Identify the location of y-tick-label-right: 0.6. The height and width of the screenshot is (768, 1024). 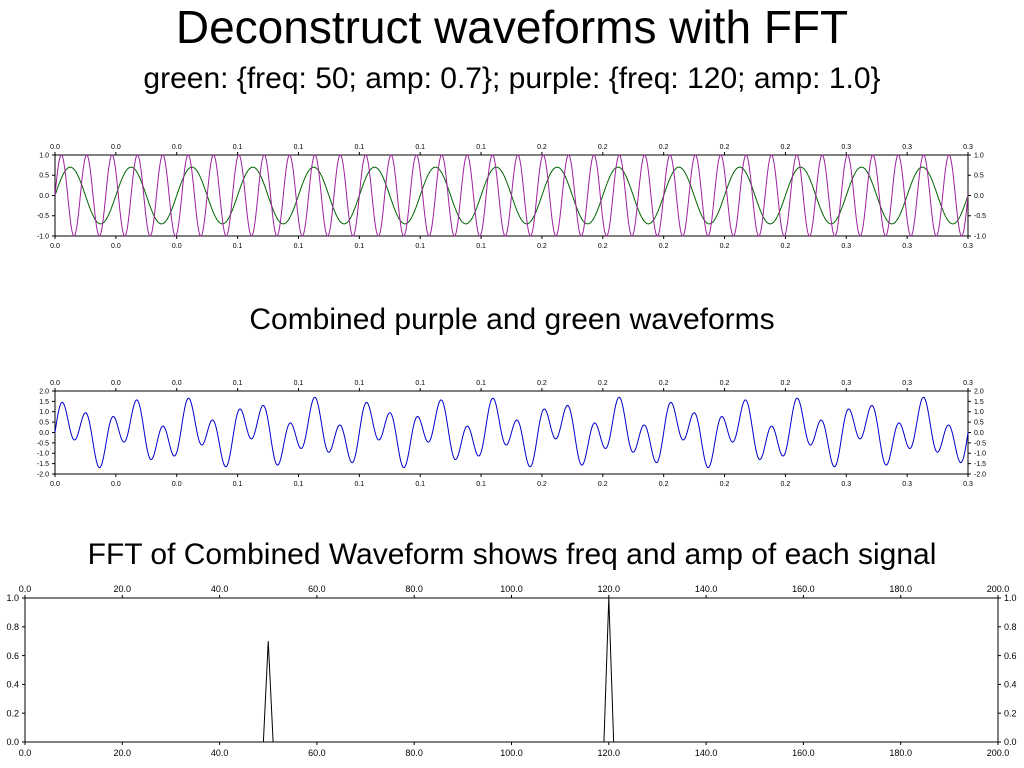
(1010, 656).